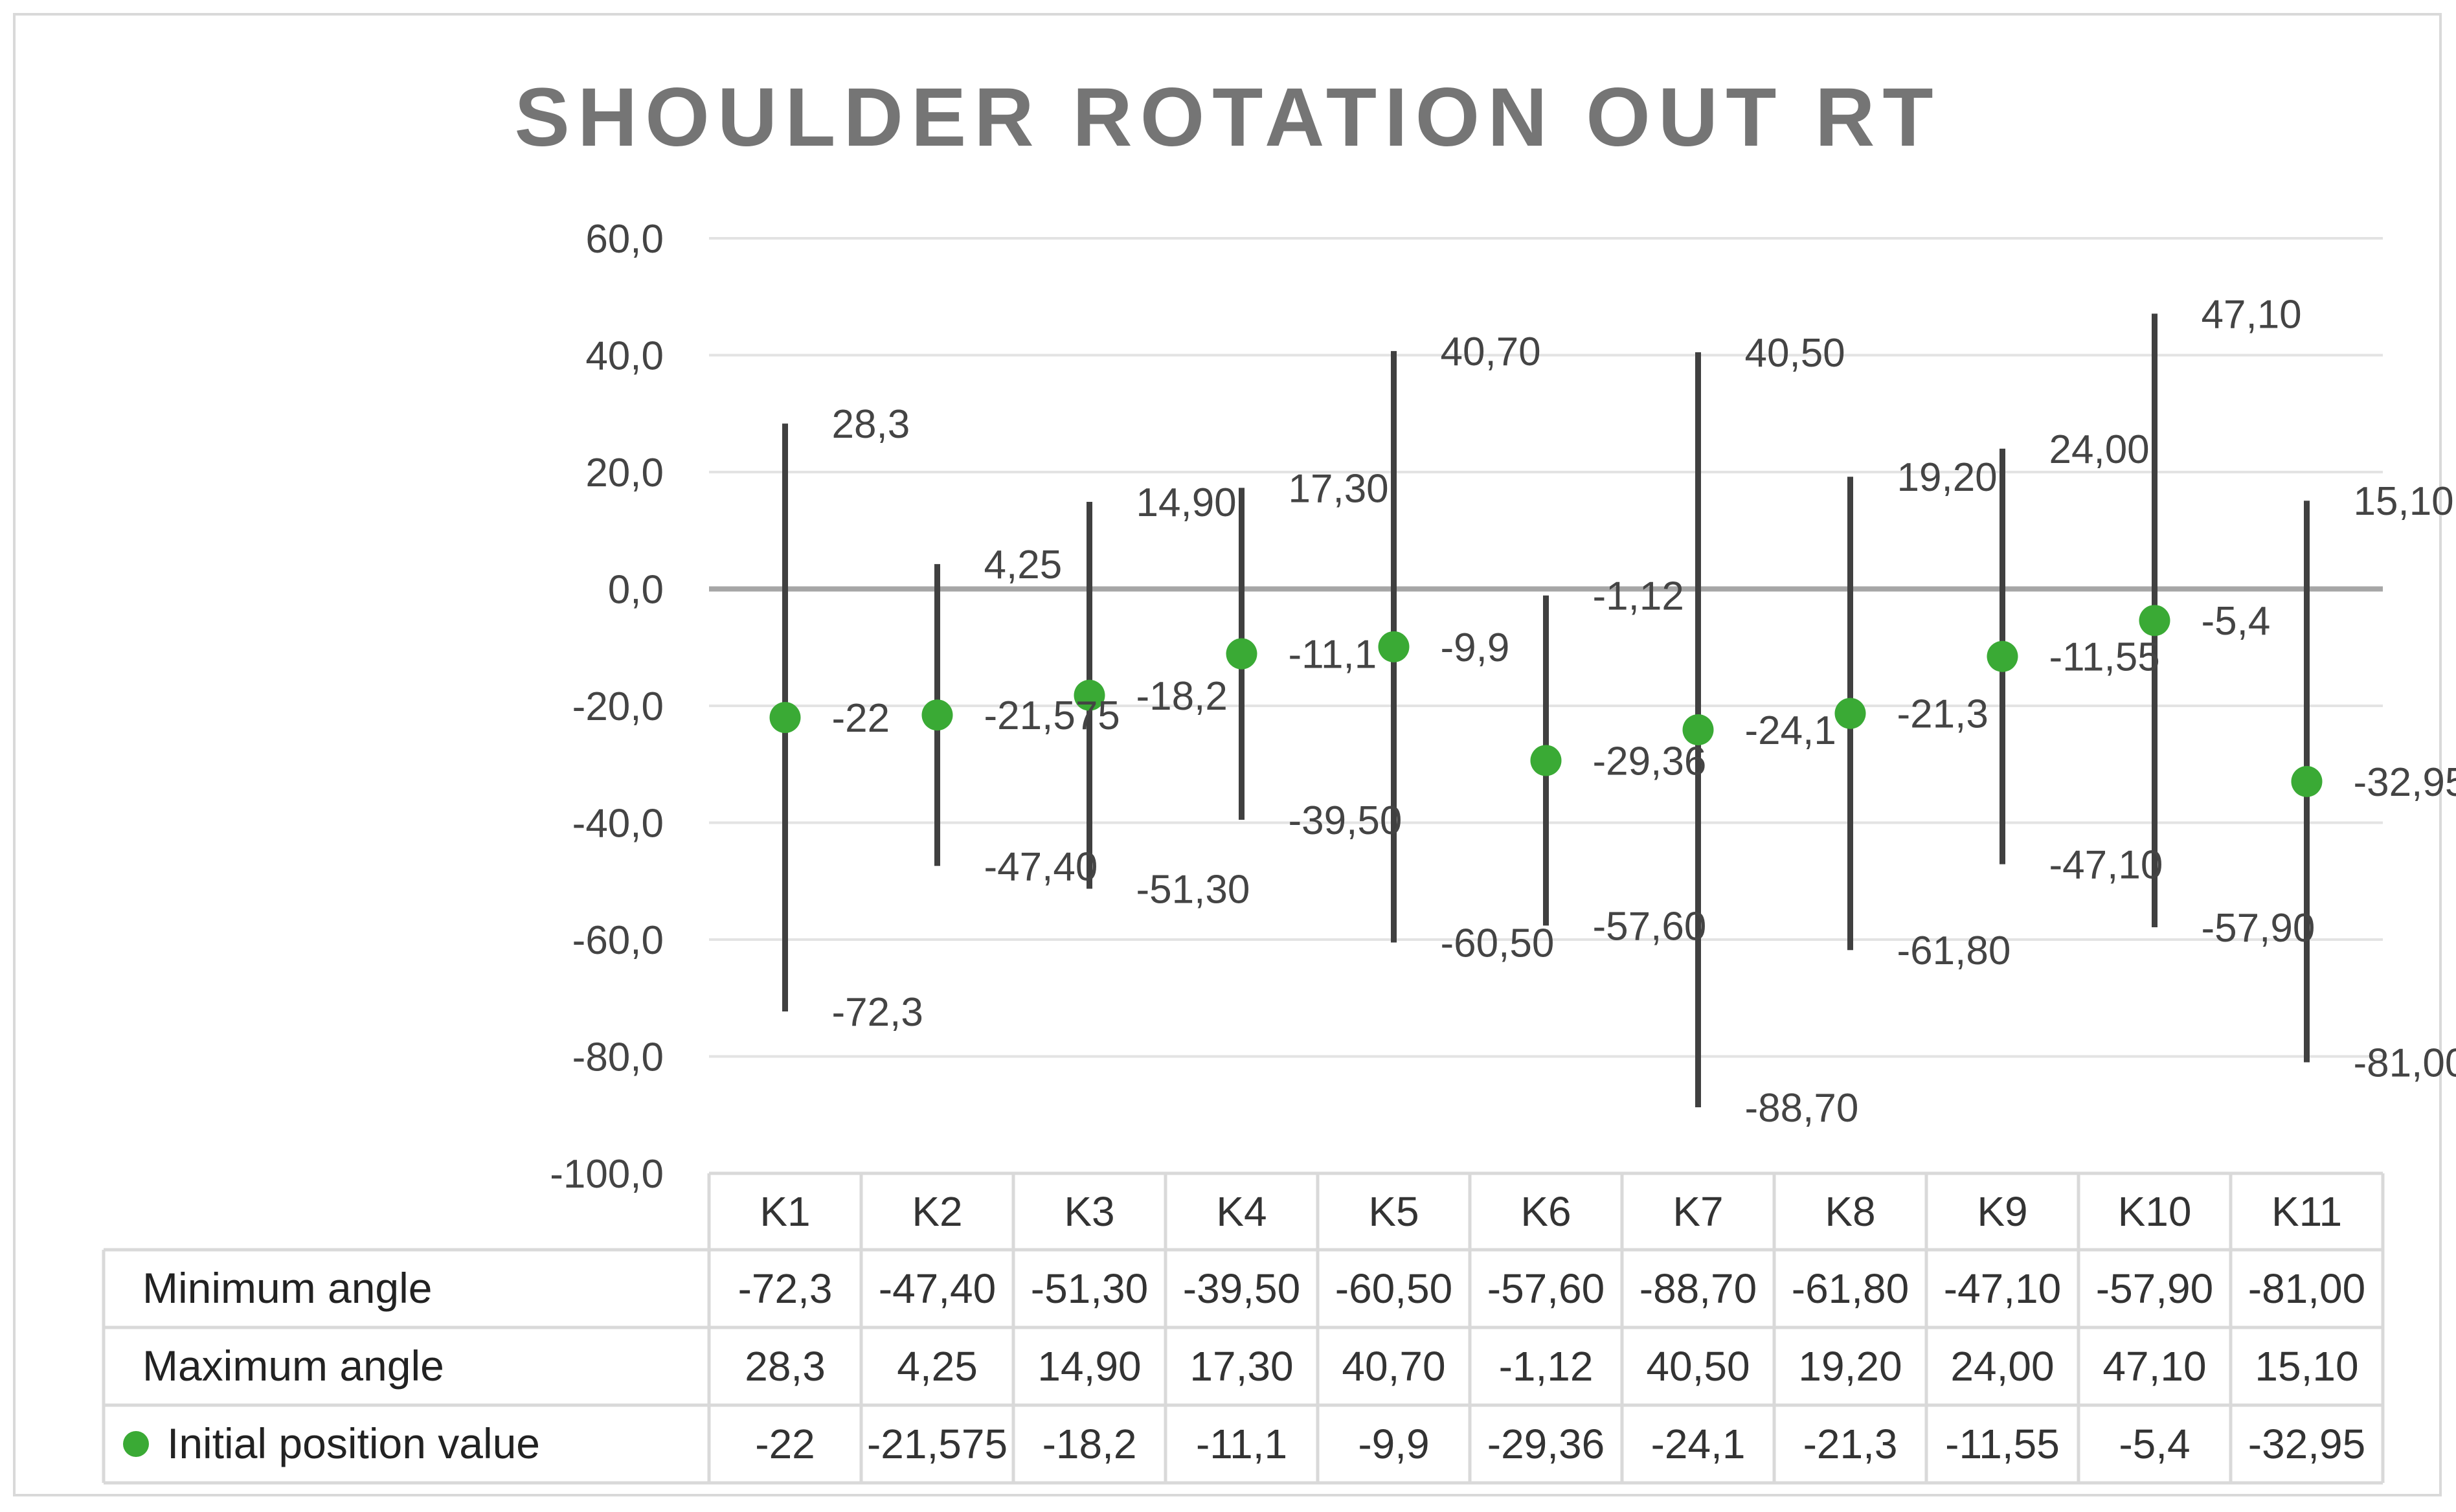  What do you see at coordinates (785, 1366) in the screenshot?
I see `table-cell: 28,3` at bounding box center [785, 1366].